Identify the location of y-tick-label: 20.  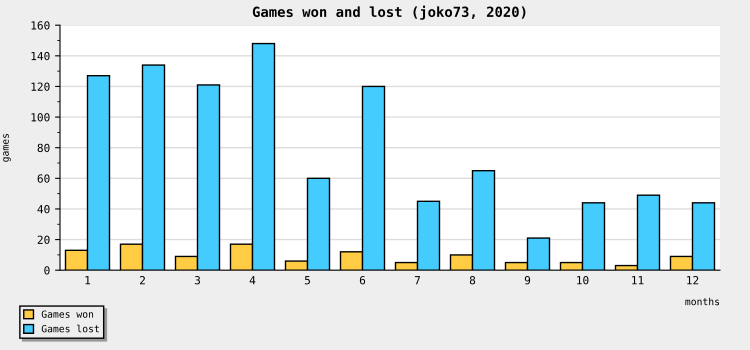
(44, 240).